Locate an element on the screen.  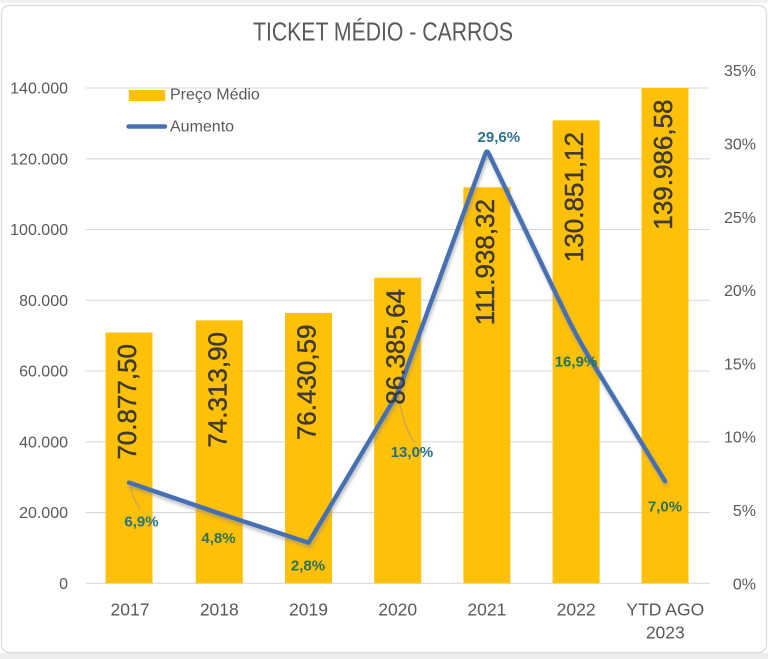
svg-text: 20% is located at coordinates (740, 291).